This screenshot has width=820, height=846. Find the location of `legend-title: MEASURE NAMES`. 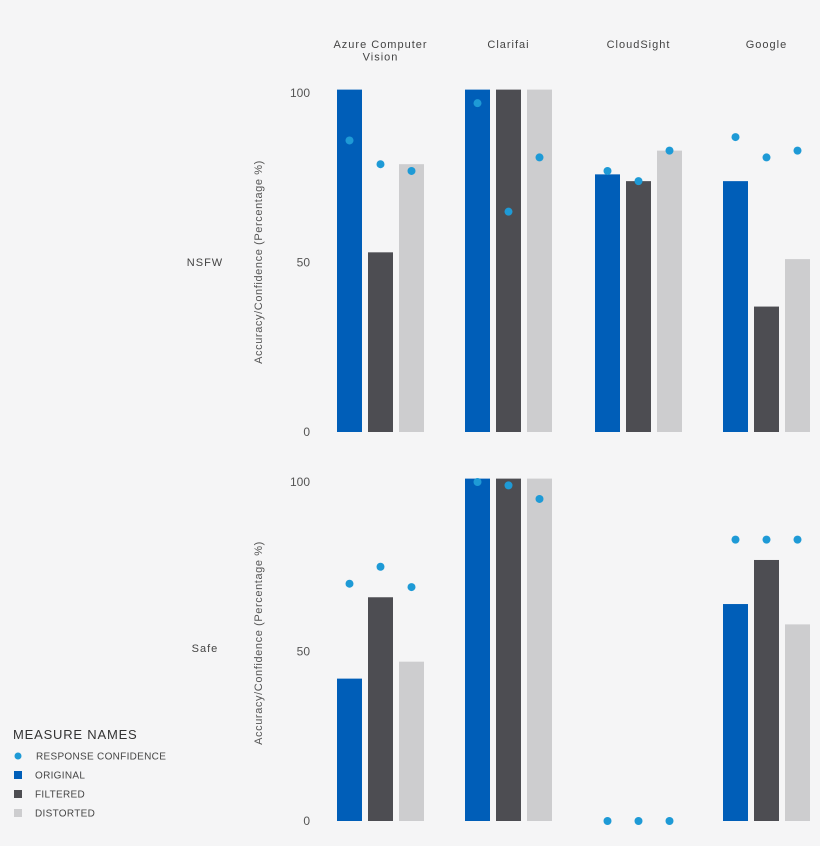

legend-title: MEASURE NAMES is located at coordinates (75, 734).